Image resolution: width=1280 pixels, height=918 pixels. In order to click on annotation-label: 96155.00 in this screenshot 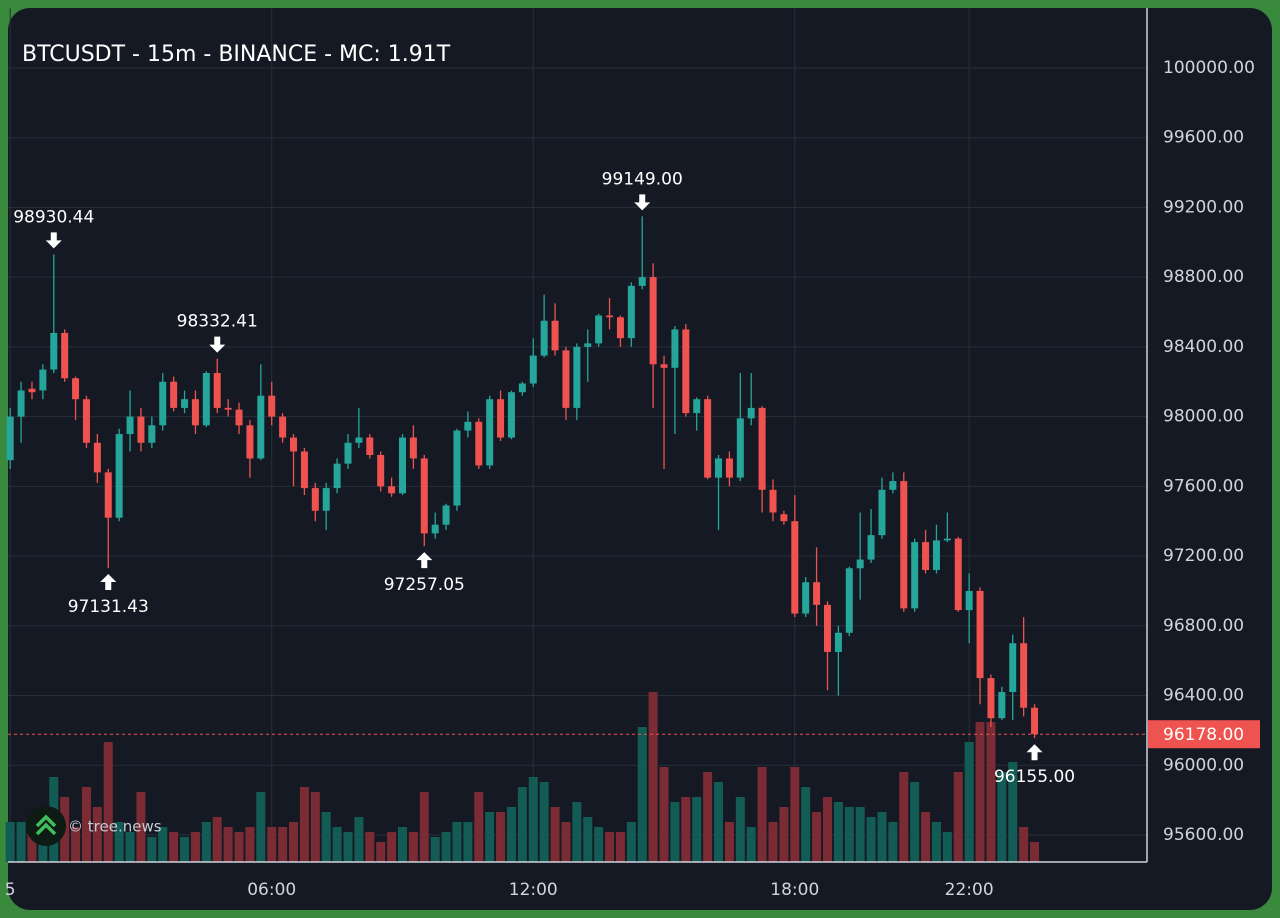, I will do `click(1034, 777)`.